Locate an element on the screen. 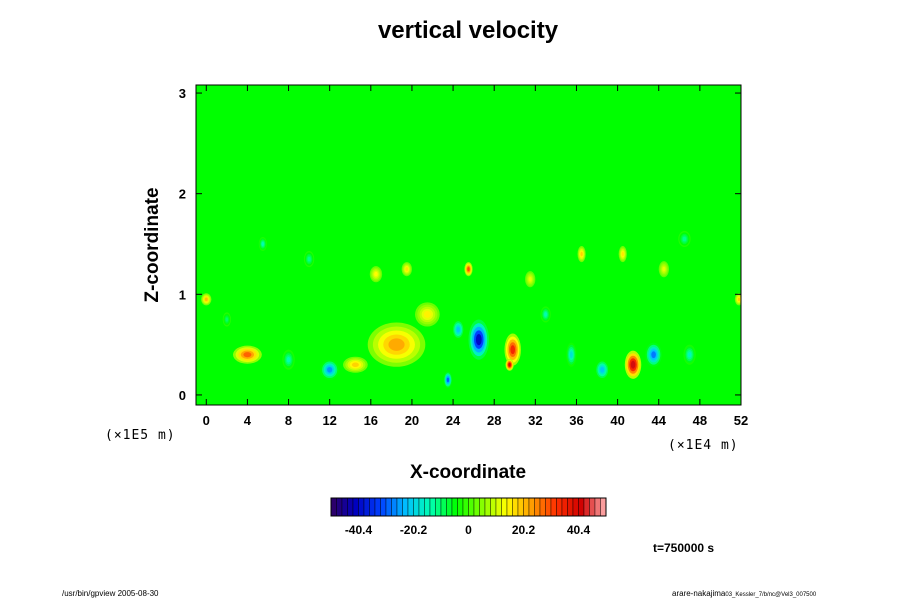 The image size is (900, 600). x-tick-label: 24 is located at coordinates (453, 420).